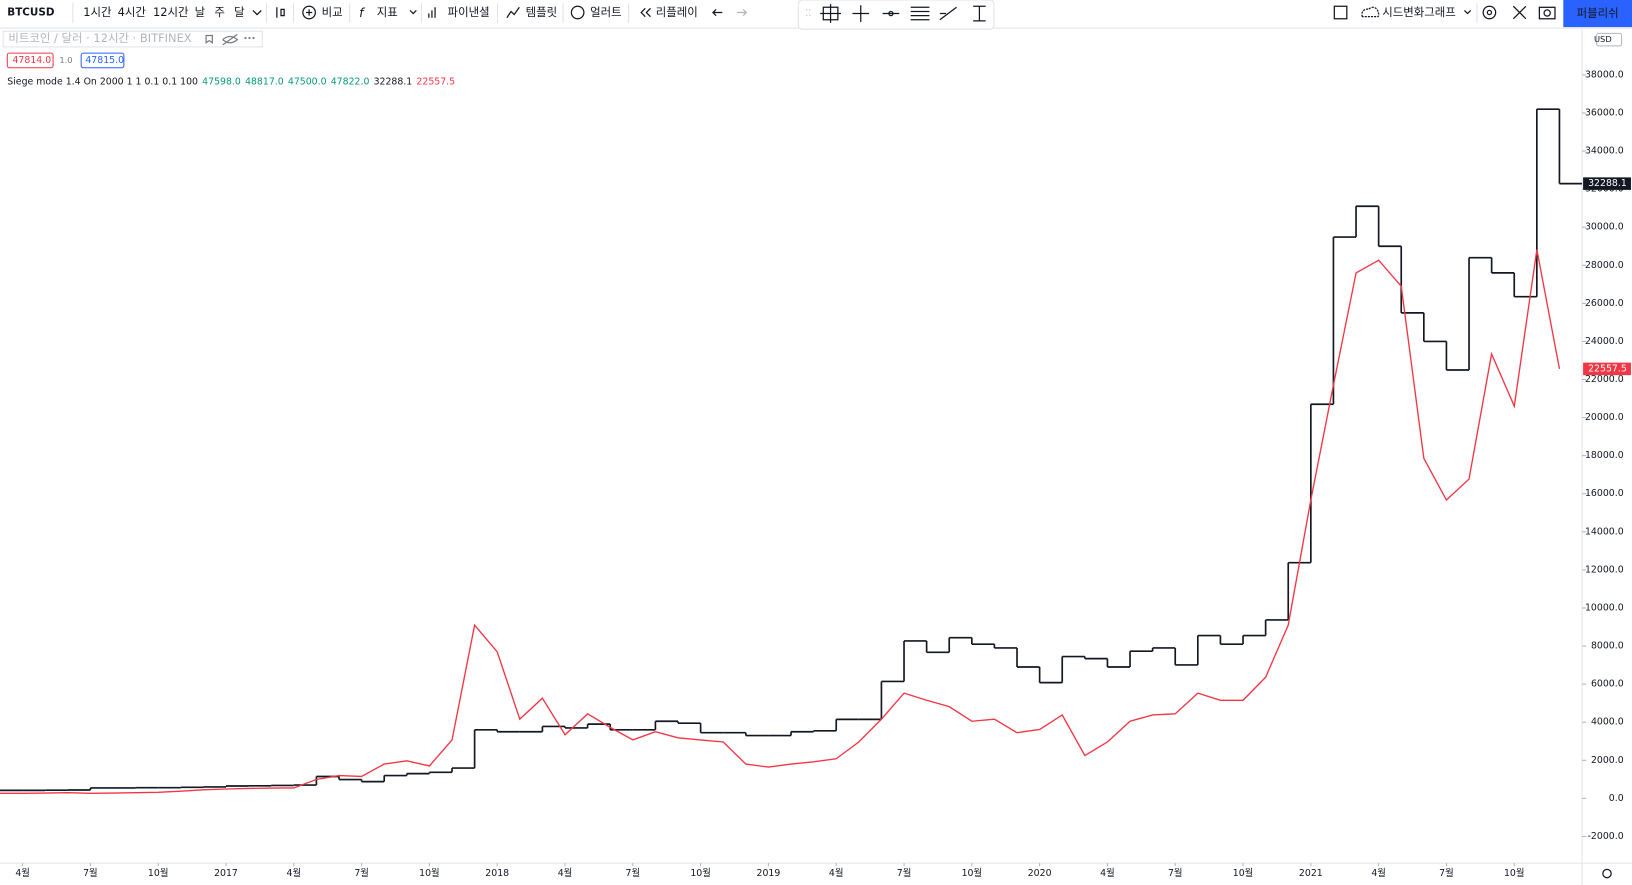 The width and height of the screenshot is (1632, 885). What do you see at coordinates (1607, 684) in the screenshot?
I see `y-tick-label: 6000.0` at bounding box center [1607, 684].